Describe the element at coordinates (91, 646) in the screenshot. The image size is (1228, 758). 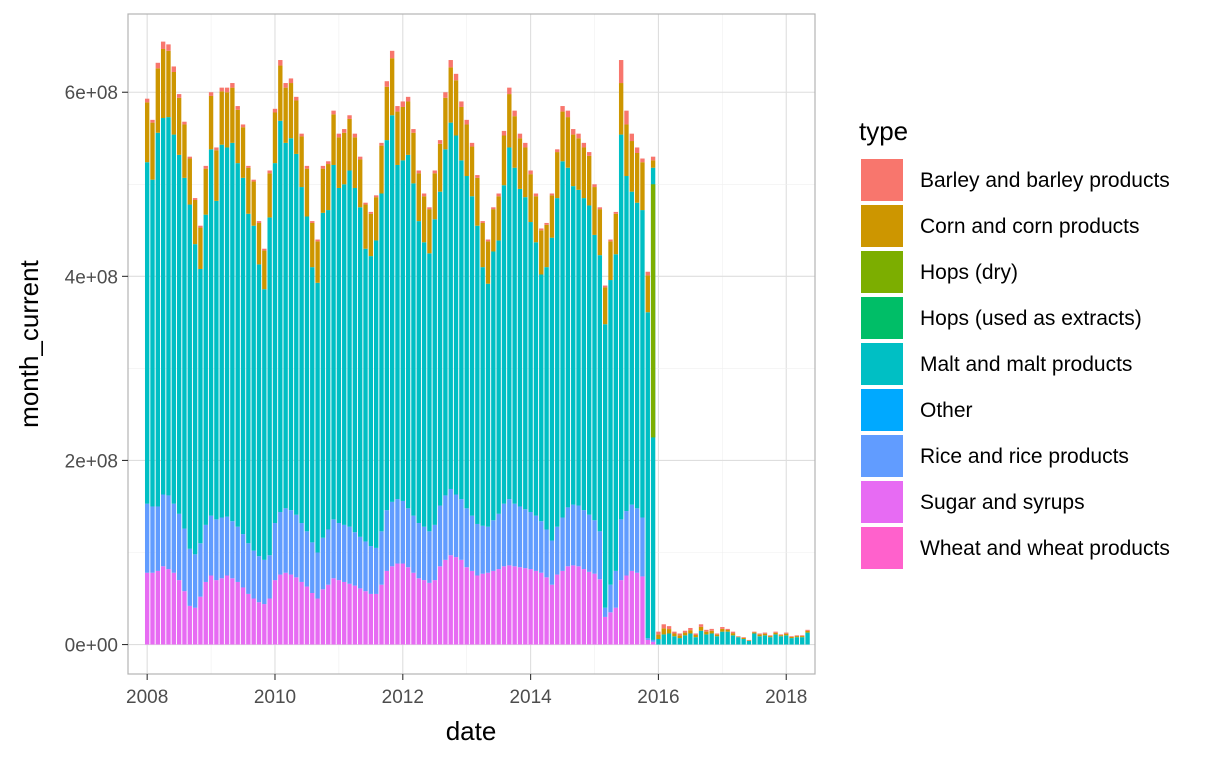
I see `y-tick-label: 0e+00` at that location.